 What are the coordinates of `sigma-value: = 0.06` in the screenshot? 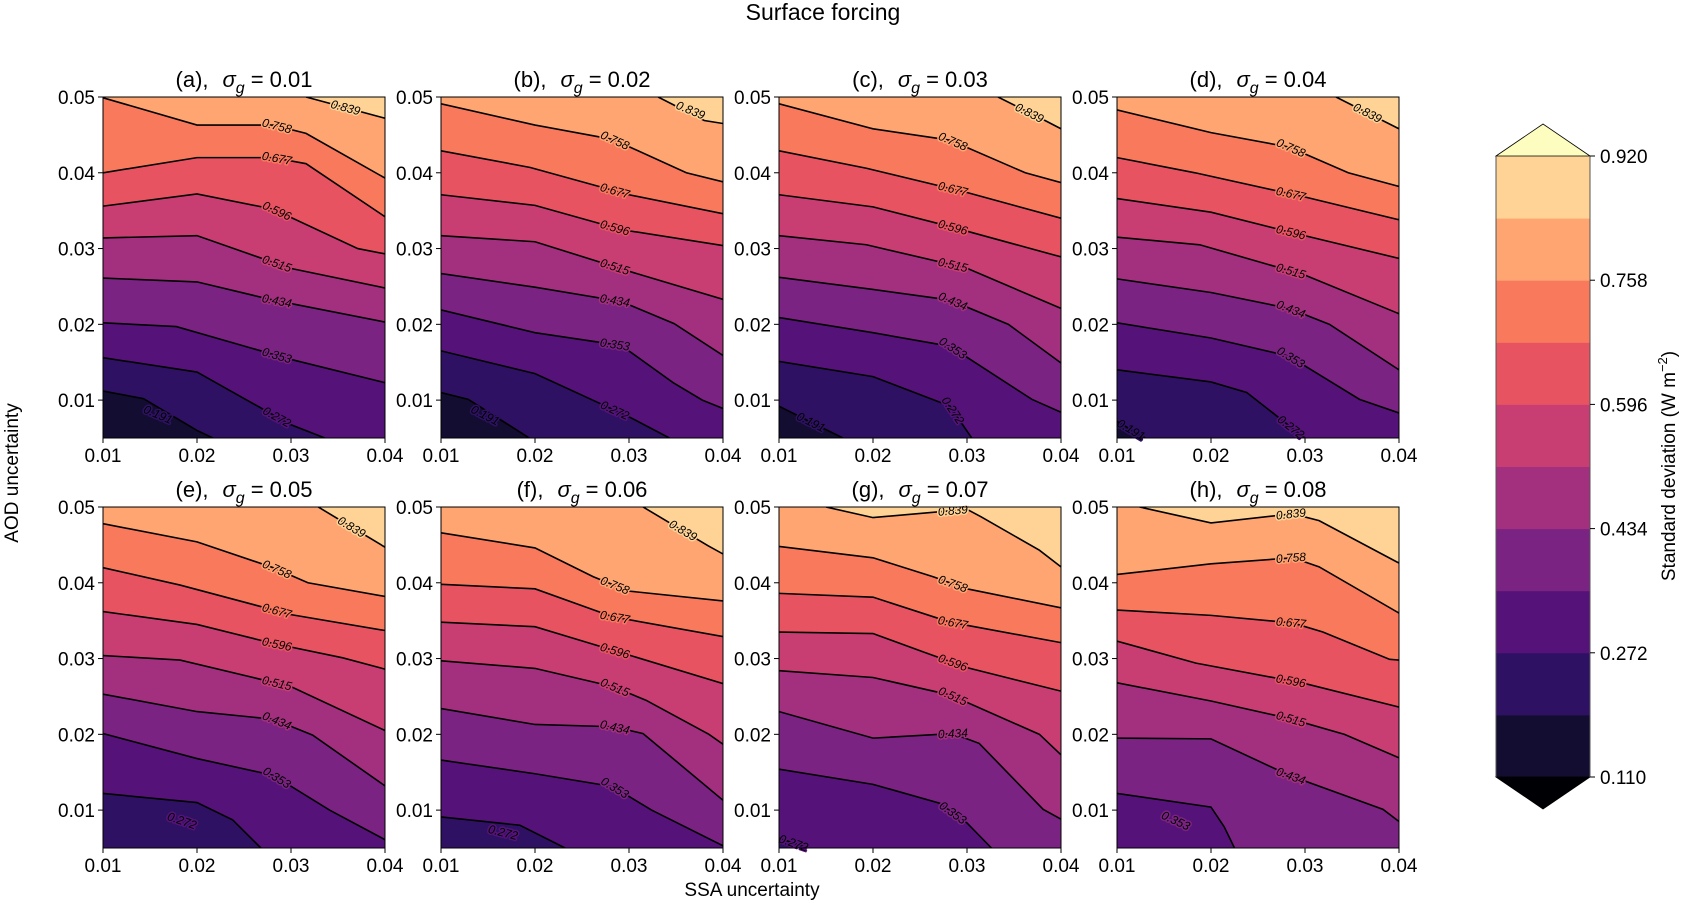 It's located at (617, 489).